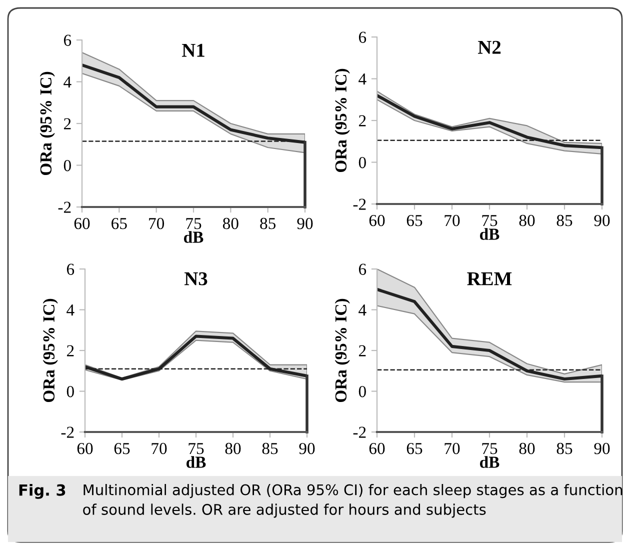 The height and width of the screenshot is (546, 630). What do you see at coordinates (489, 279) in the screenshot?
I see `chart-title: REM` at bounding box center [489, 279].